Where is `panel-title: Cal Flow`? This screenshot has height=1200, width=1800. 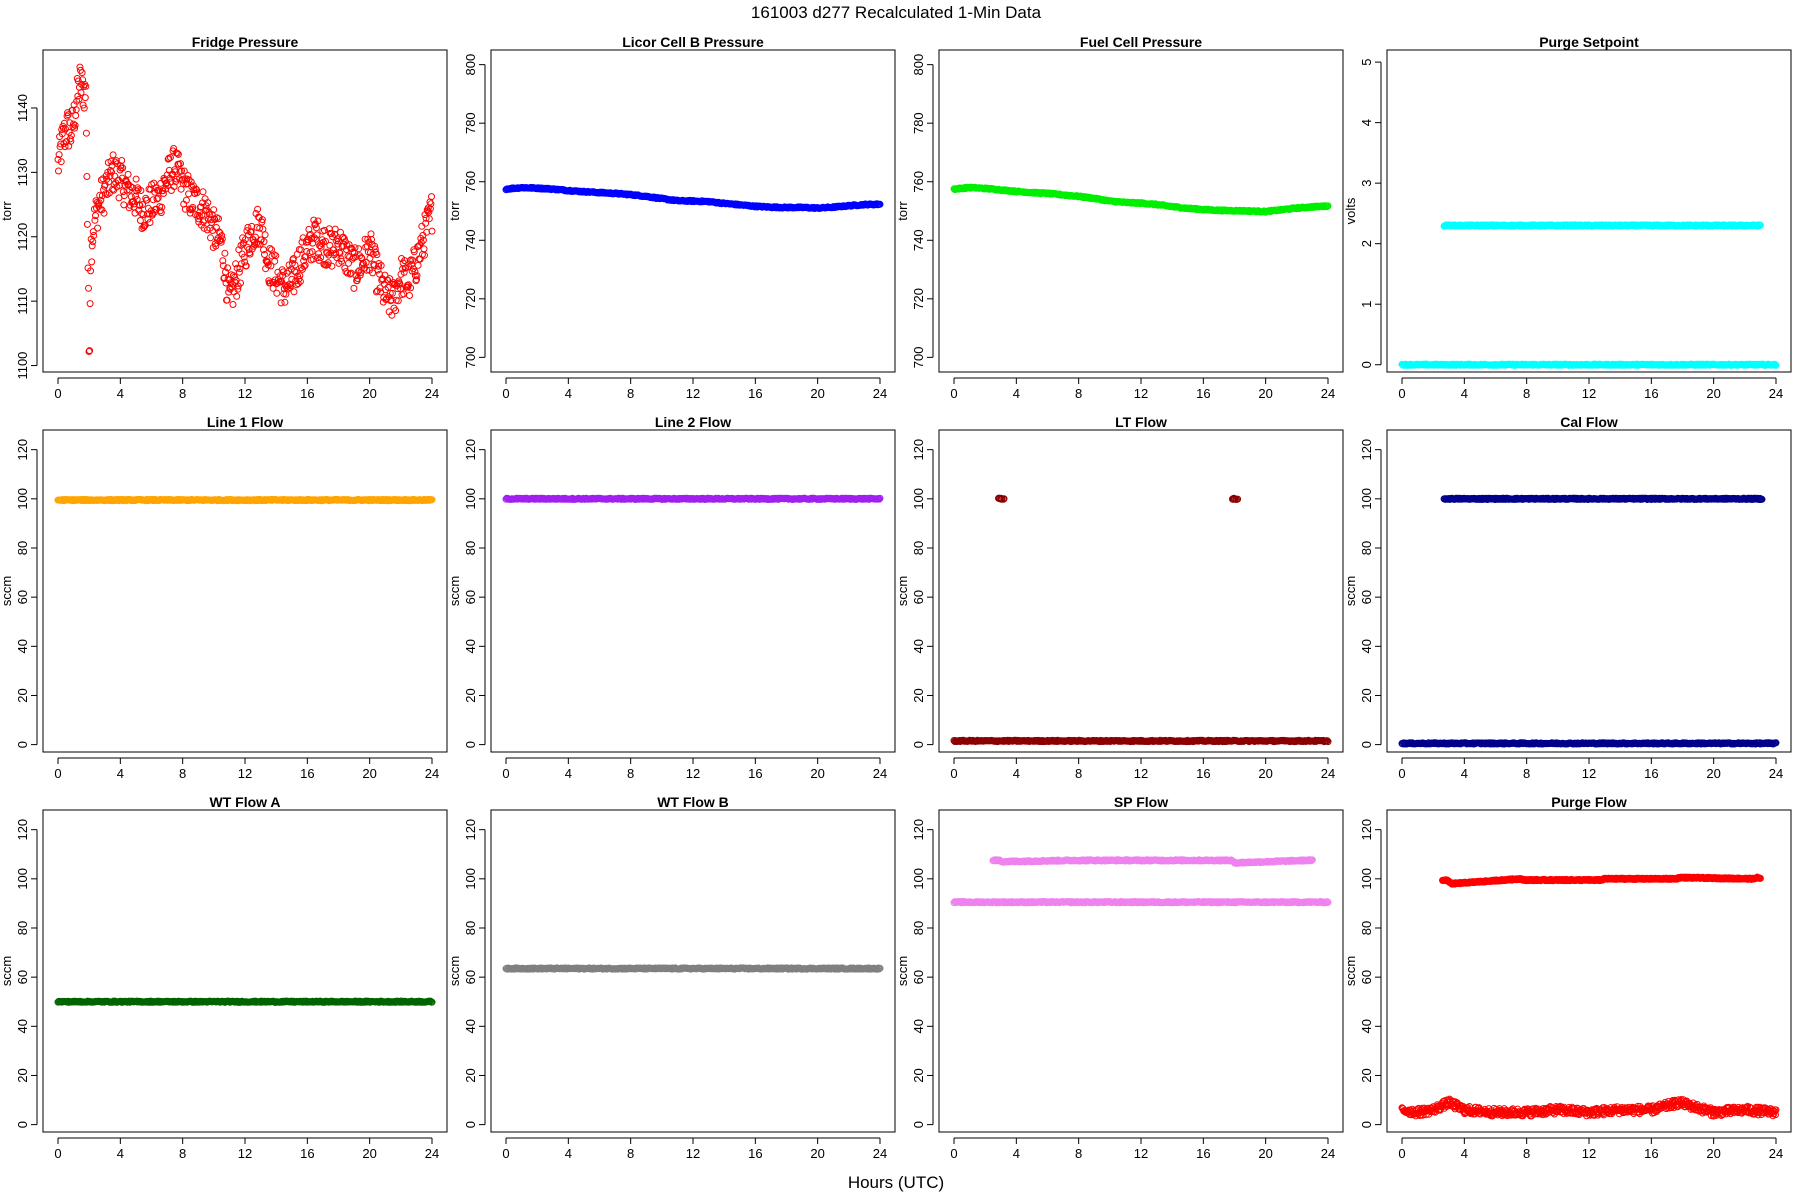 panel-title: Cal Flow is located at coordinates (1589, 422).